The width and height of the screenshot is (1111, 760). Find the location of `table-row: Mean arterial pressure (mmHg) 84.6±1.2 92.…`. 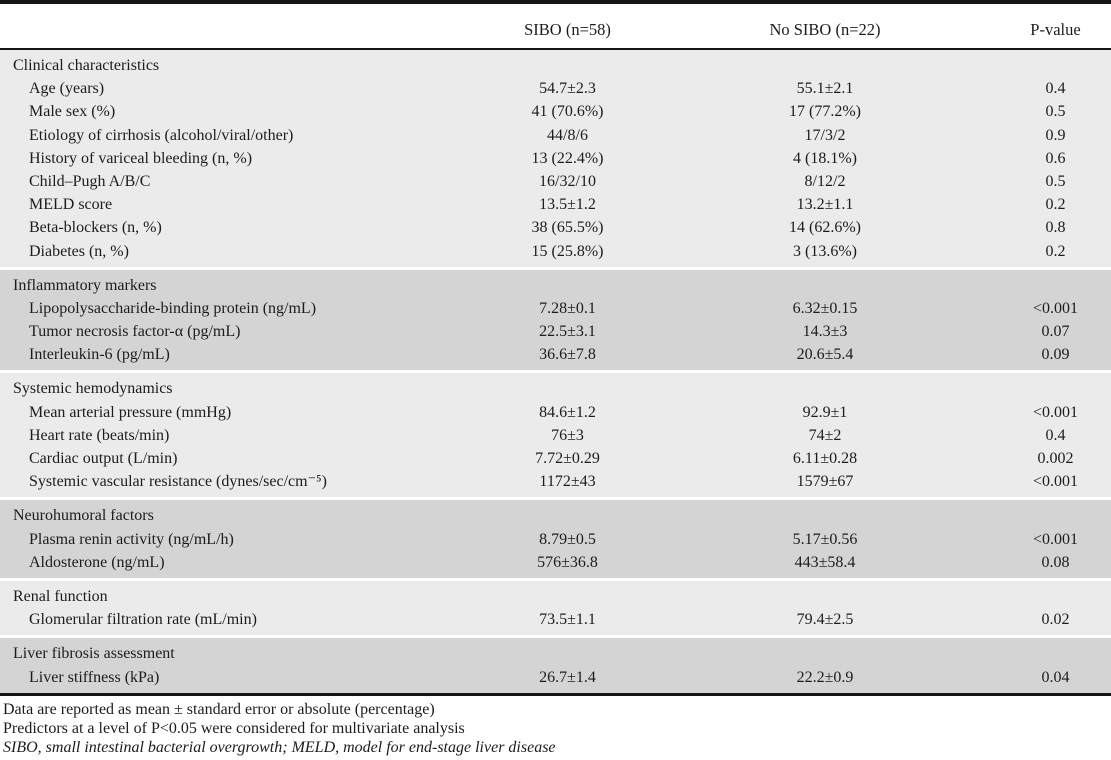

table-row: Mean arterial pressure (mmHg) 84.6±1.2 92.… is located at coordinates (555, 412).